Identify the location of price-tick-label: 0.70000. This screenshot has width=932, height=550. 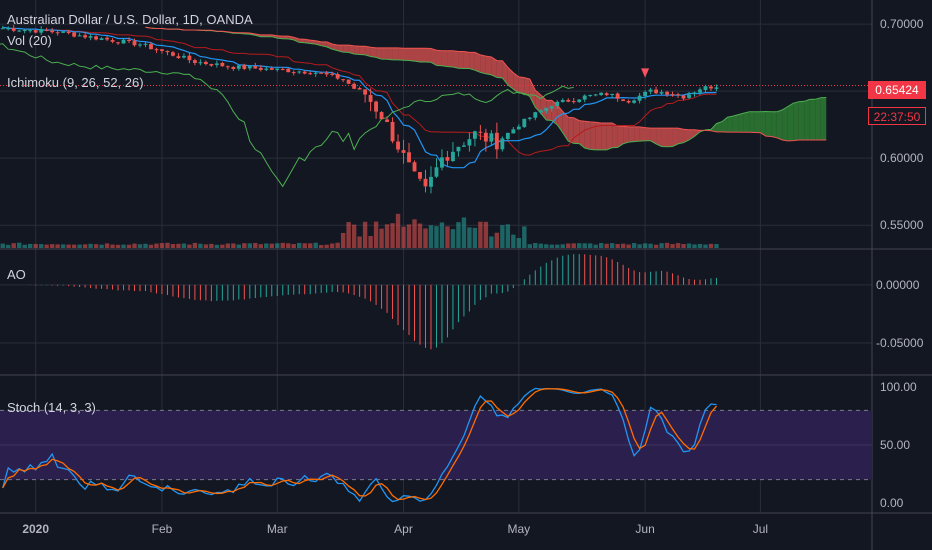
(902, 24).